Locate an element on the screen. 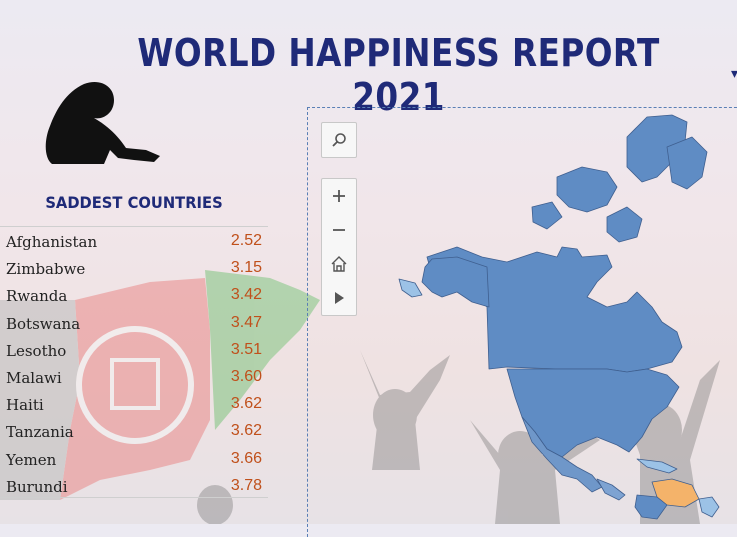 The height and width of the screenshot is (537, 737). list-item: Zimbabwe 3.15 is located at coordinates (134, 270).